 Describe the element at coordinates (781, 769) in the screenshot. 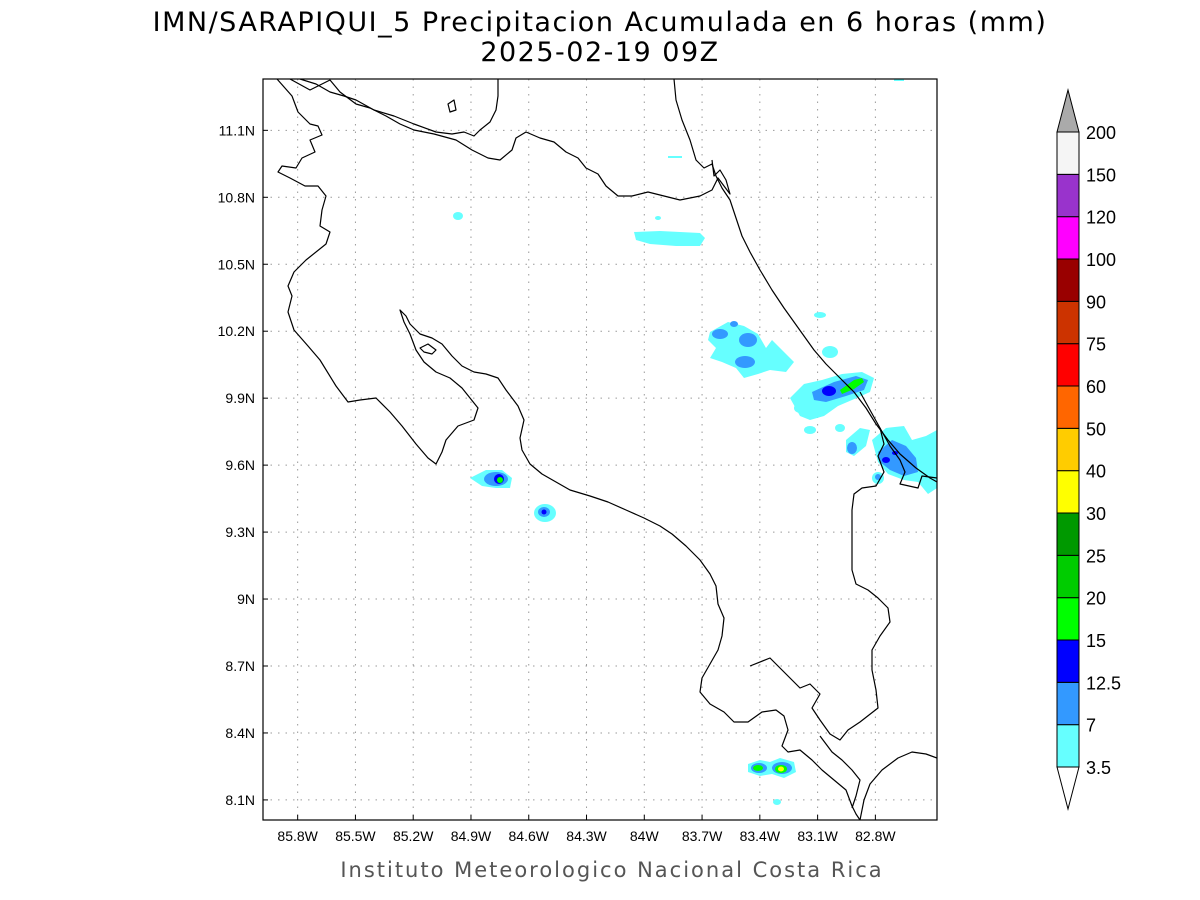

I see `precip-contour-30mm` at that location.